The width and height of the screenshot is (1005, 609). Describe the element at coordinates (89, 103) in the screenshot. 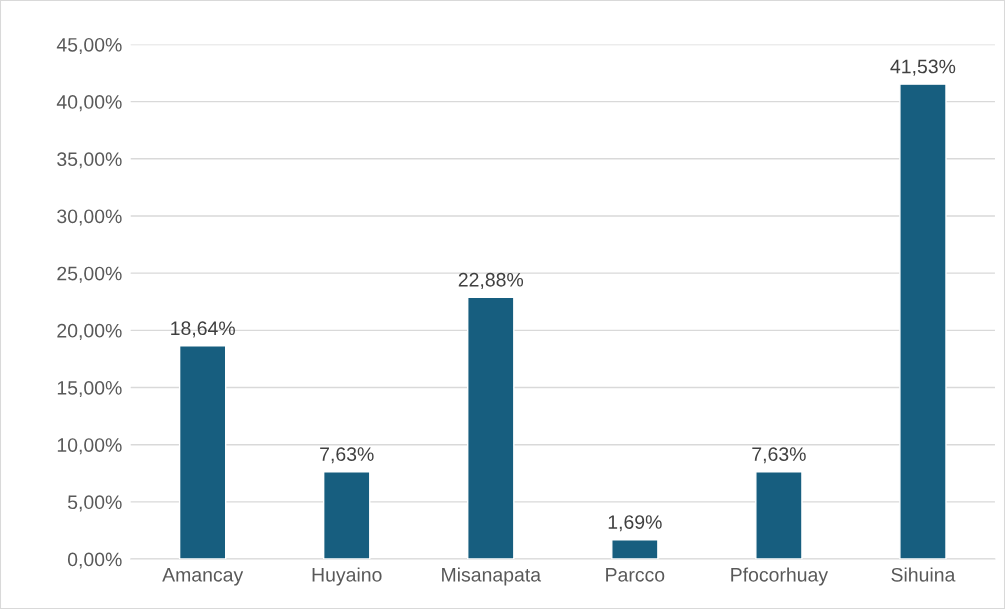

I see `y-tick-label: 40,00%` at that location.